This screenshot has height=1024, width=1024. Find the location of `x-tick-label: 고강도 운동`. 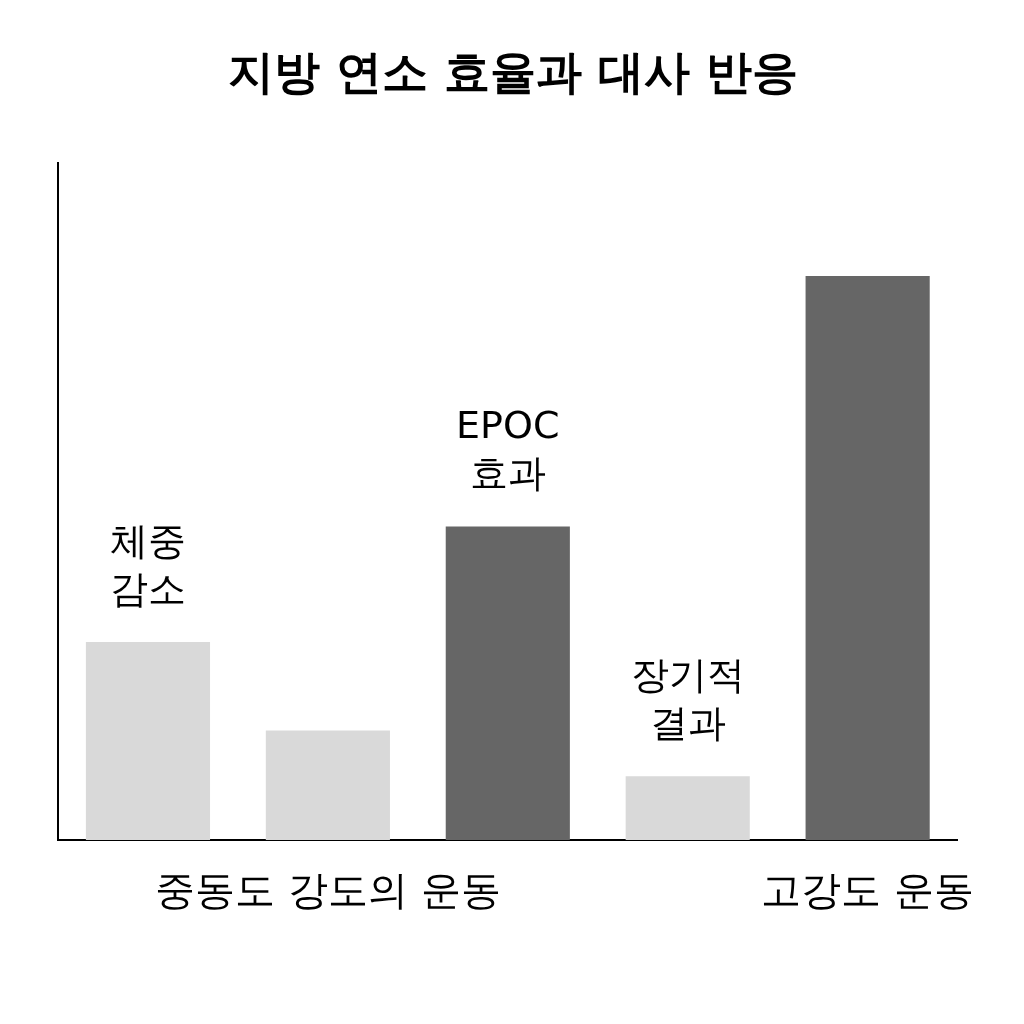

x-tick-label: 고강도 운동 is located at coordinates (867, 890).